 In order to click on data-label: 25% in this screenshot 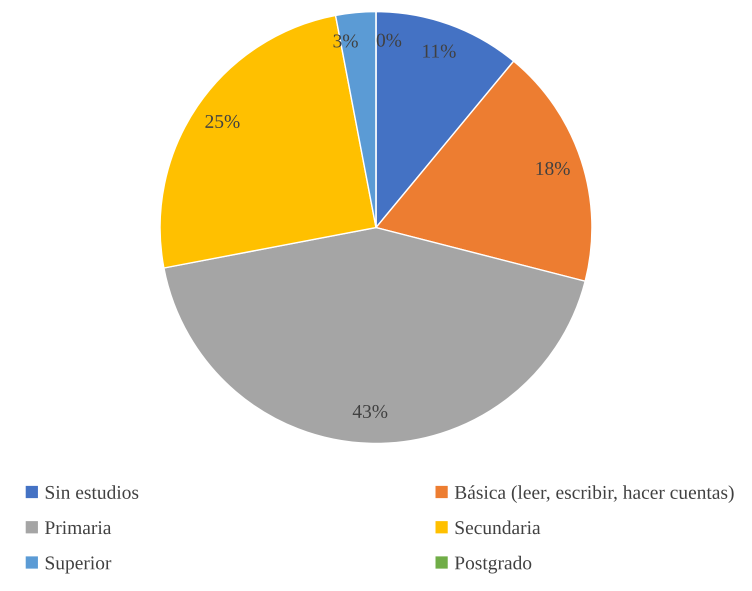, I will do `click(222, 121)`.